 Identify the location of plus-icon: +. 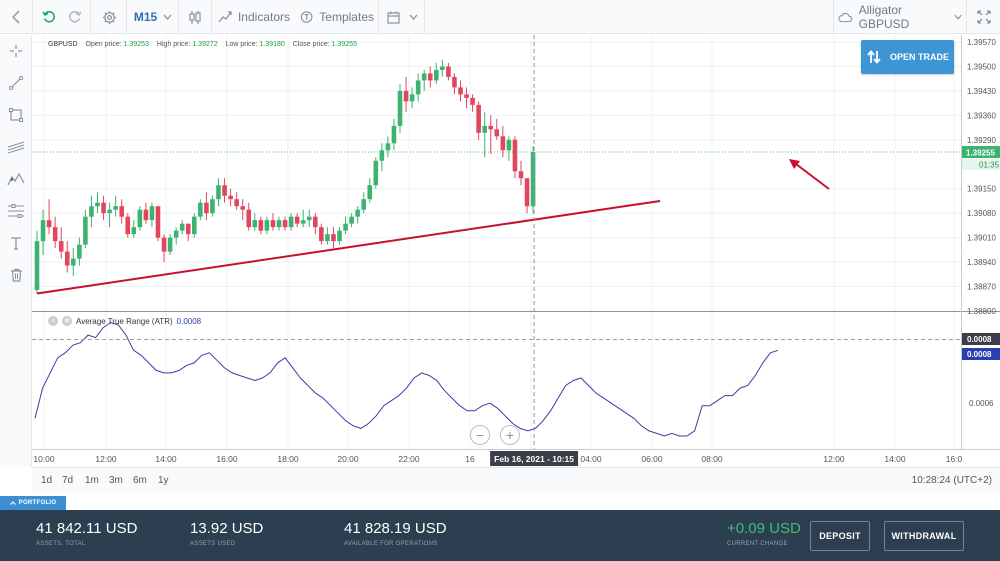
(510, 435).